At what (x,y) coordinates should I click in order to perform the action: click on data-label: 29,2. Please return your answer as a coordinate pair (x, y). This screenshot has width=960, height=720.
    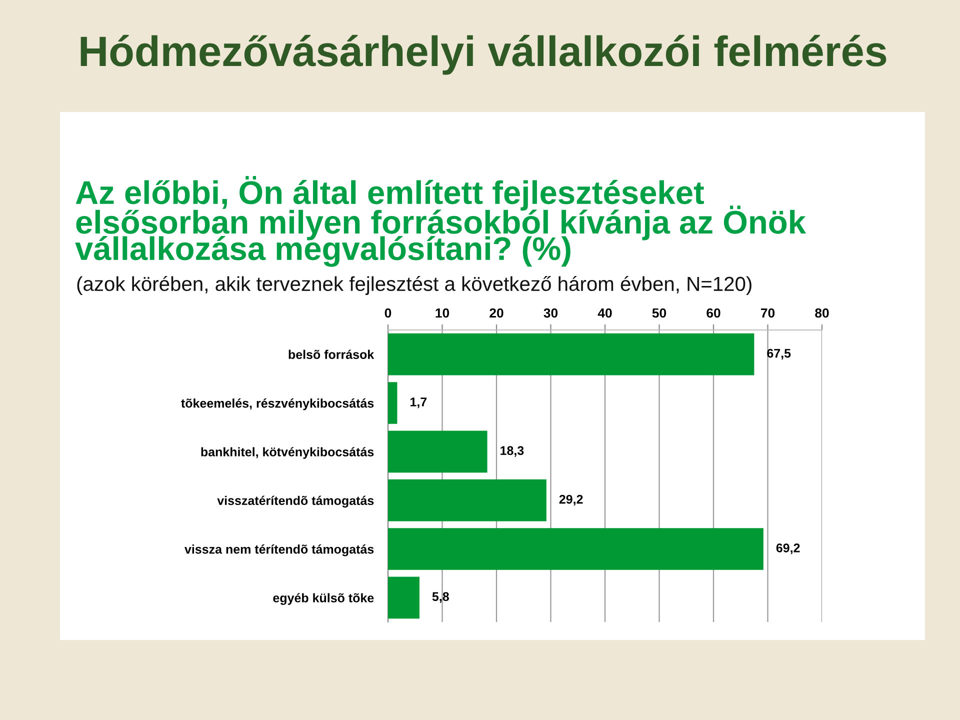
    Looking at the image, I should click on (571, 500).